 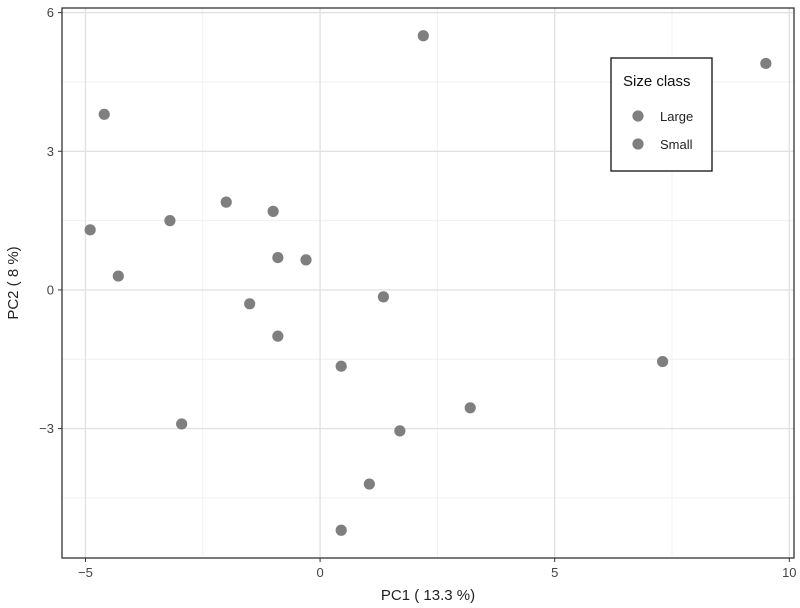 What do you see at coordinates (13, 282) in the screenshot?
I see `y-axis-title: PC2 ( 8 %)` at bounding box center [13, 282].